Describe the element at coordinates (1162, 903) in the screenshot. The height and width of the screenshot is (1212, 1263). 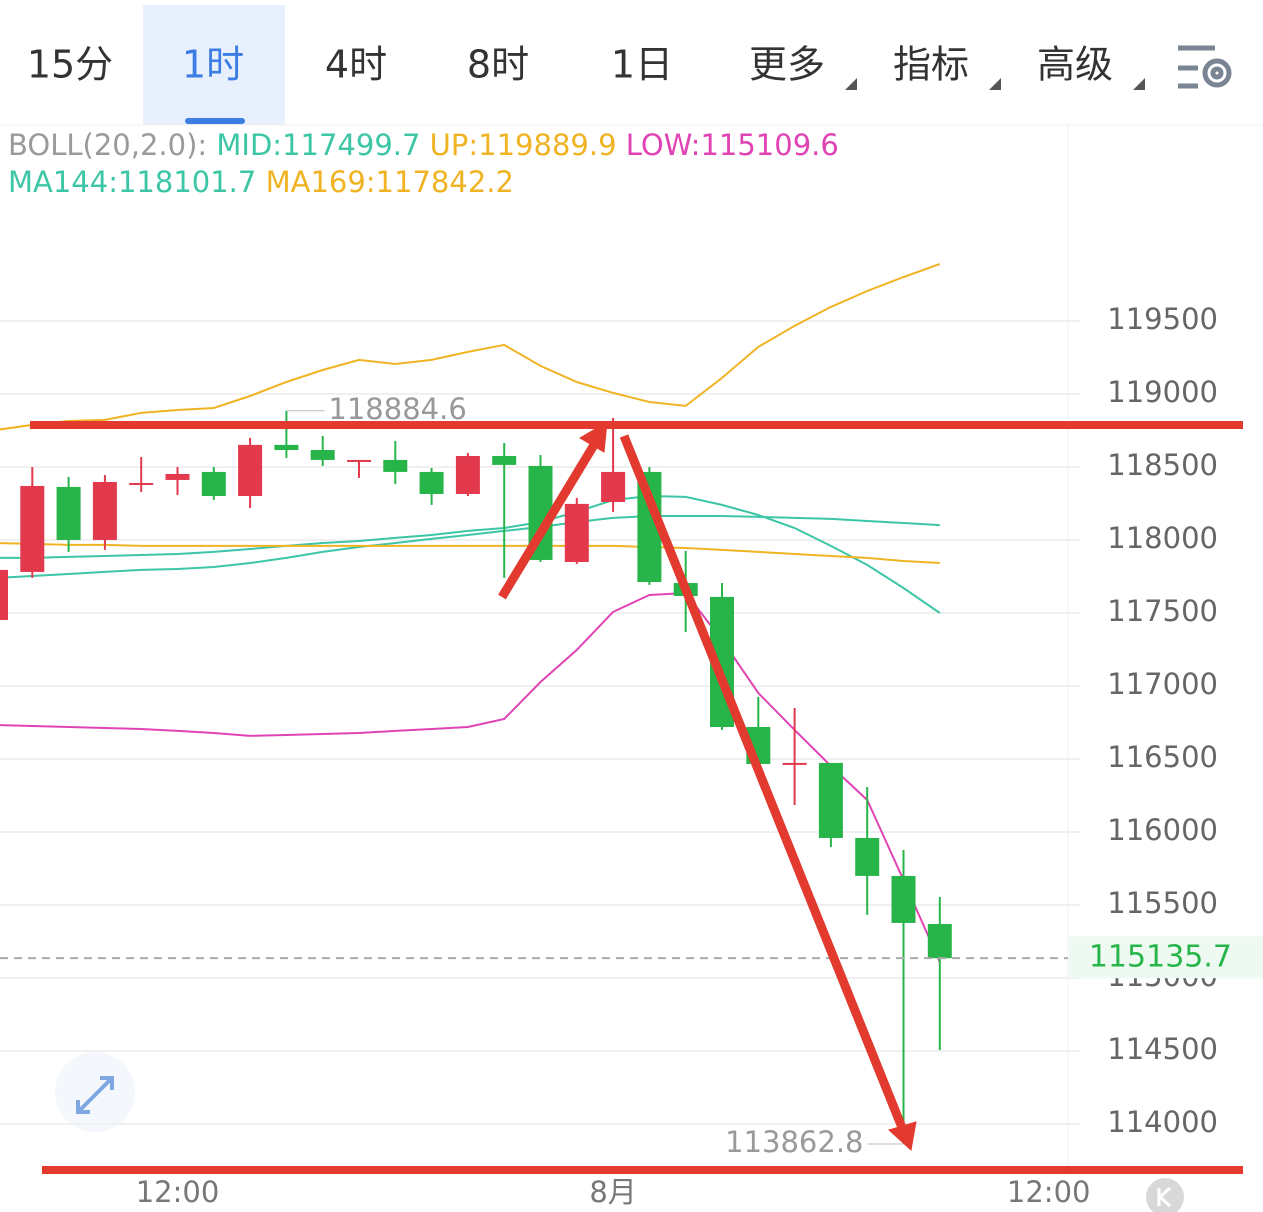
I see `y-tick-label: 115500` at that location.